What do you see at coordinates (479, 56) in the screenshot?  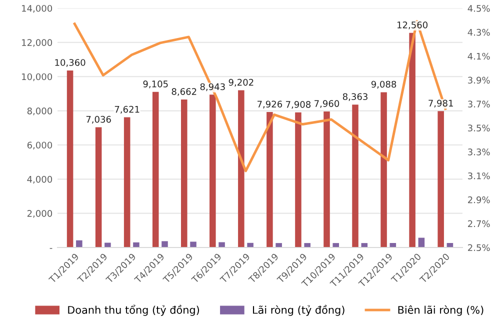 I see `y2-tick-label: 4.1%` at bounding box center [479, 56].